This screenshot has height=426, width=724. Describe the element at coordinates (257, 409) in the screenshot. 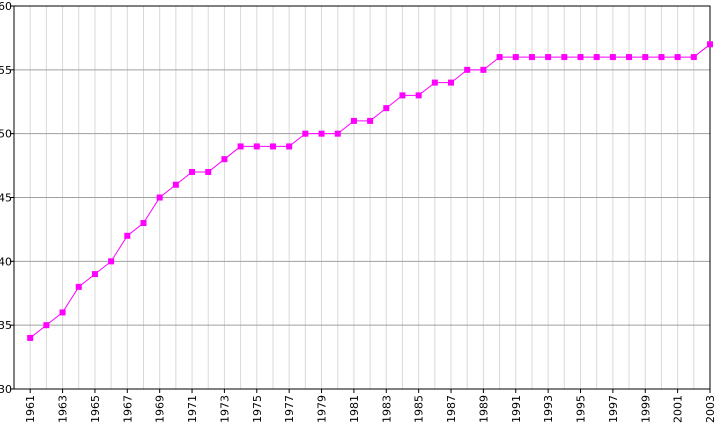

I see `x-tick-label: 1975` at that location.